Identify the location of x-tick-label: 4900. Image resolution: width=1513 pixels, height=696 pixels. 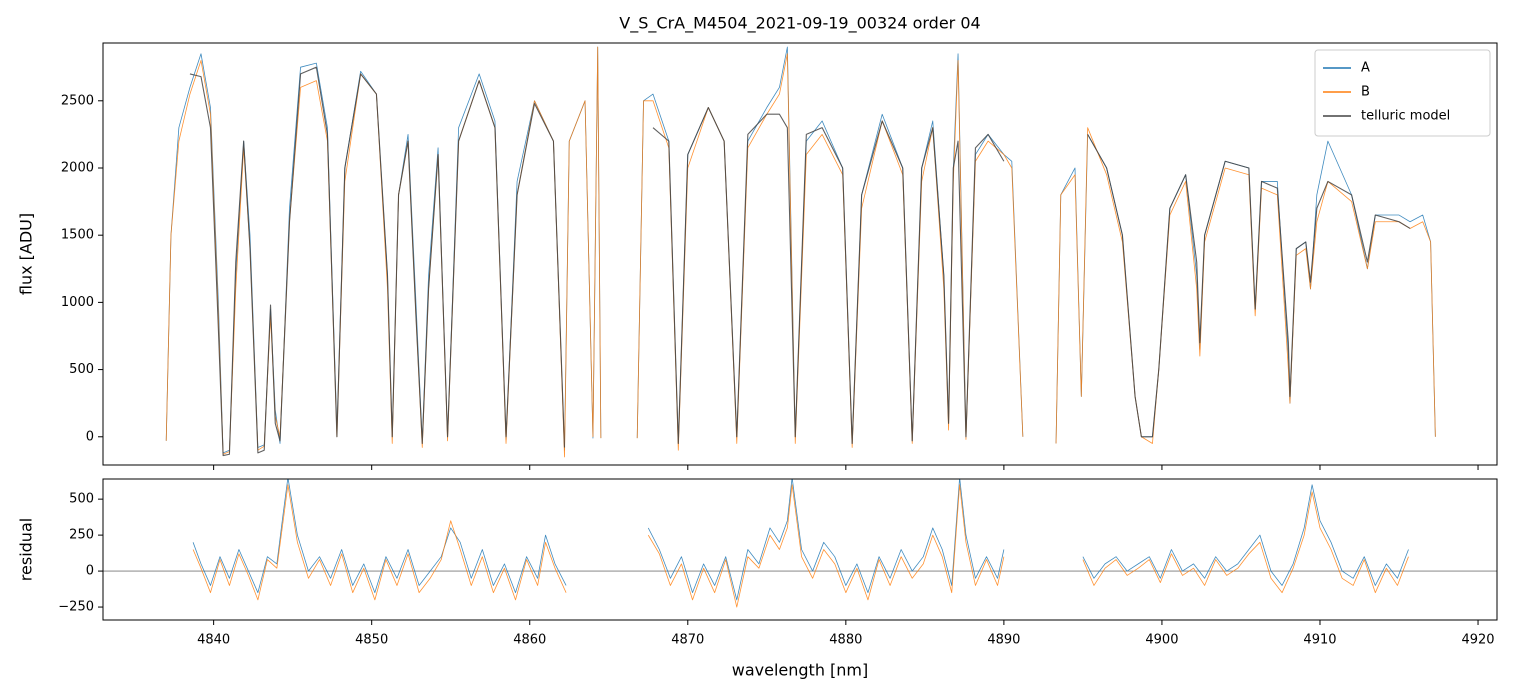
(1161, 640).